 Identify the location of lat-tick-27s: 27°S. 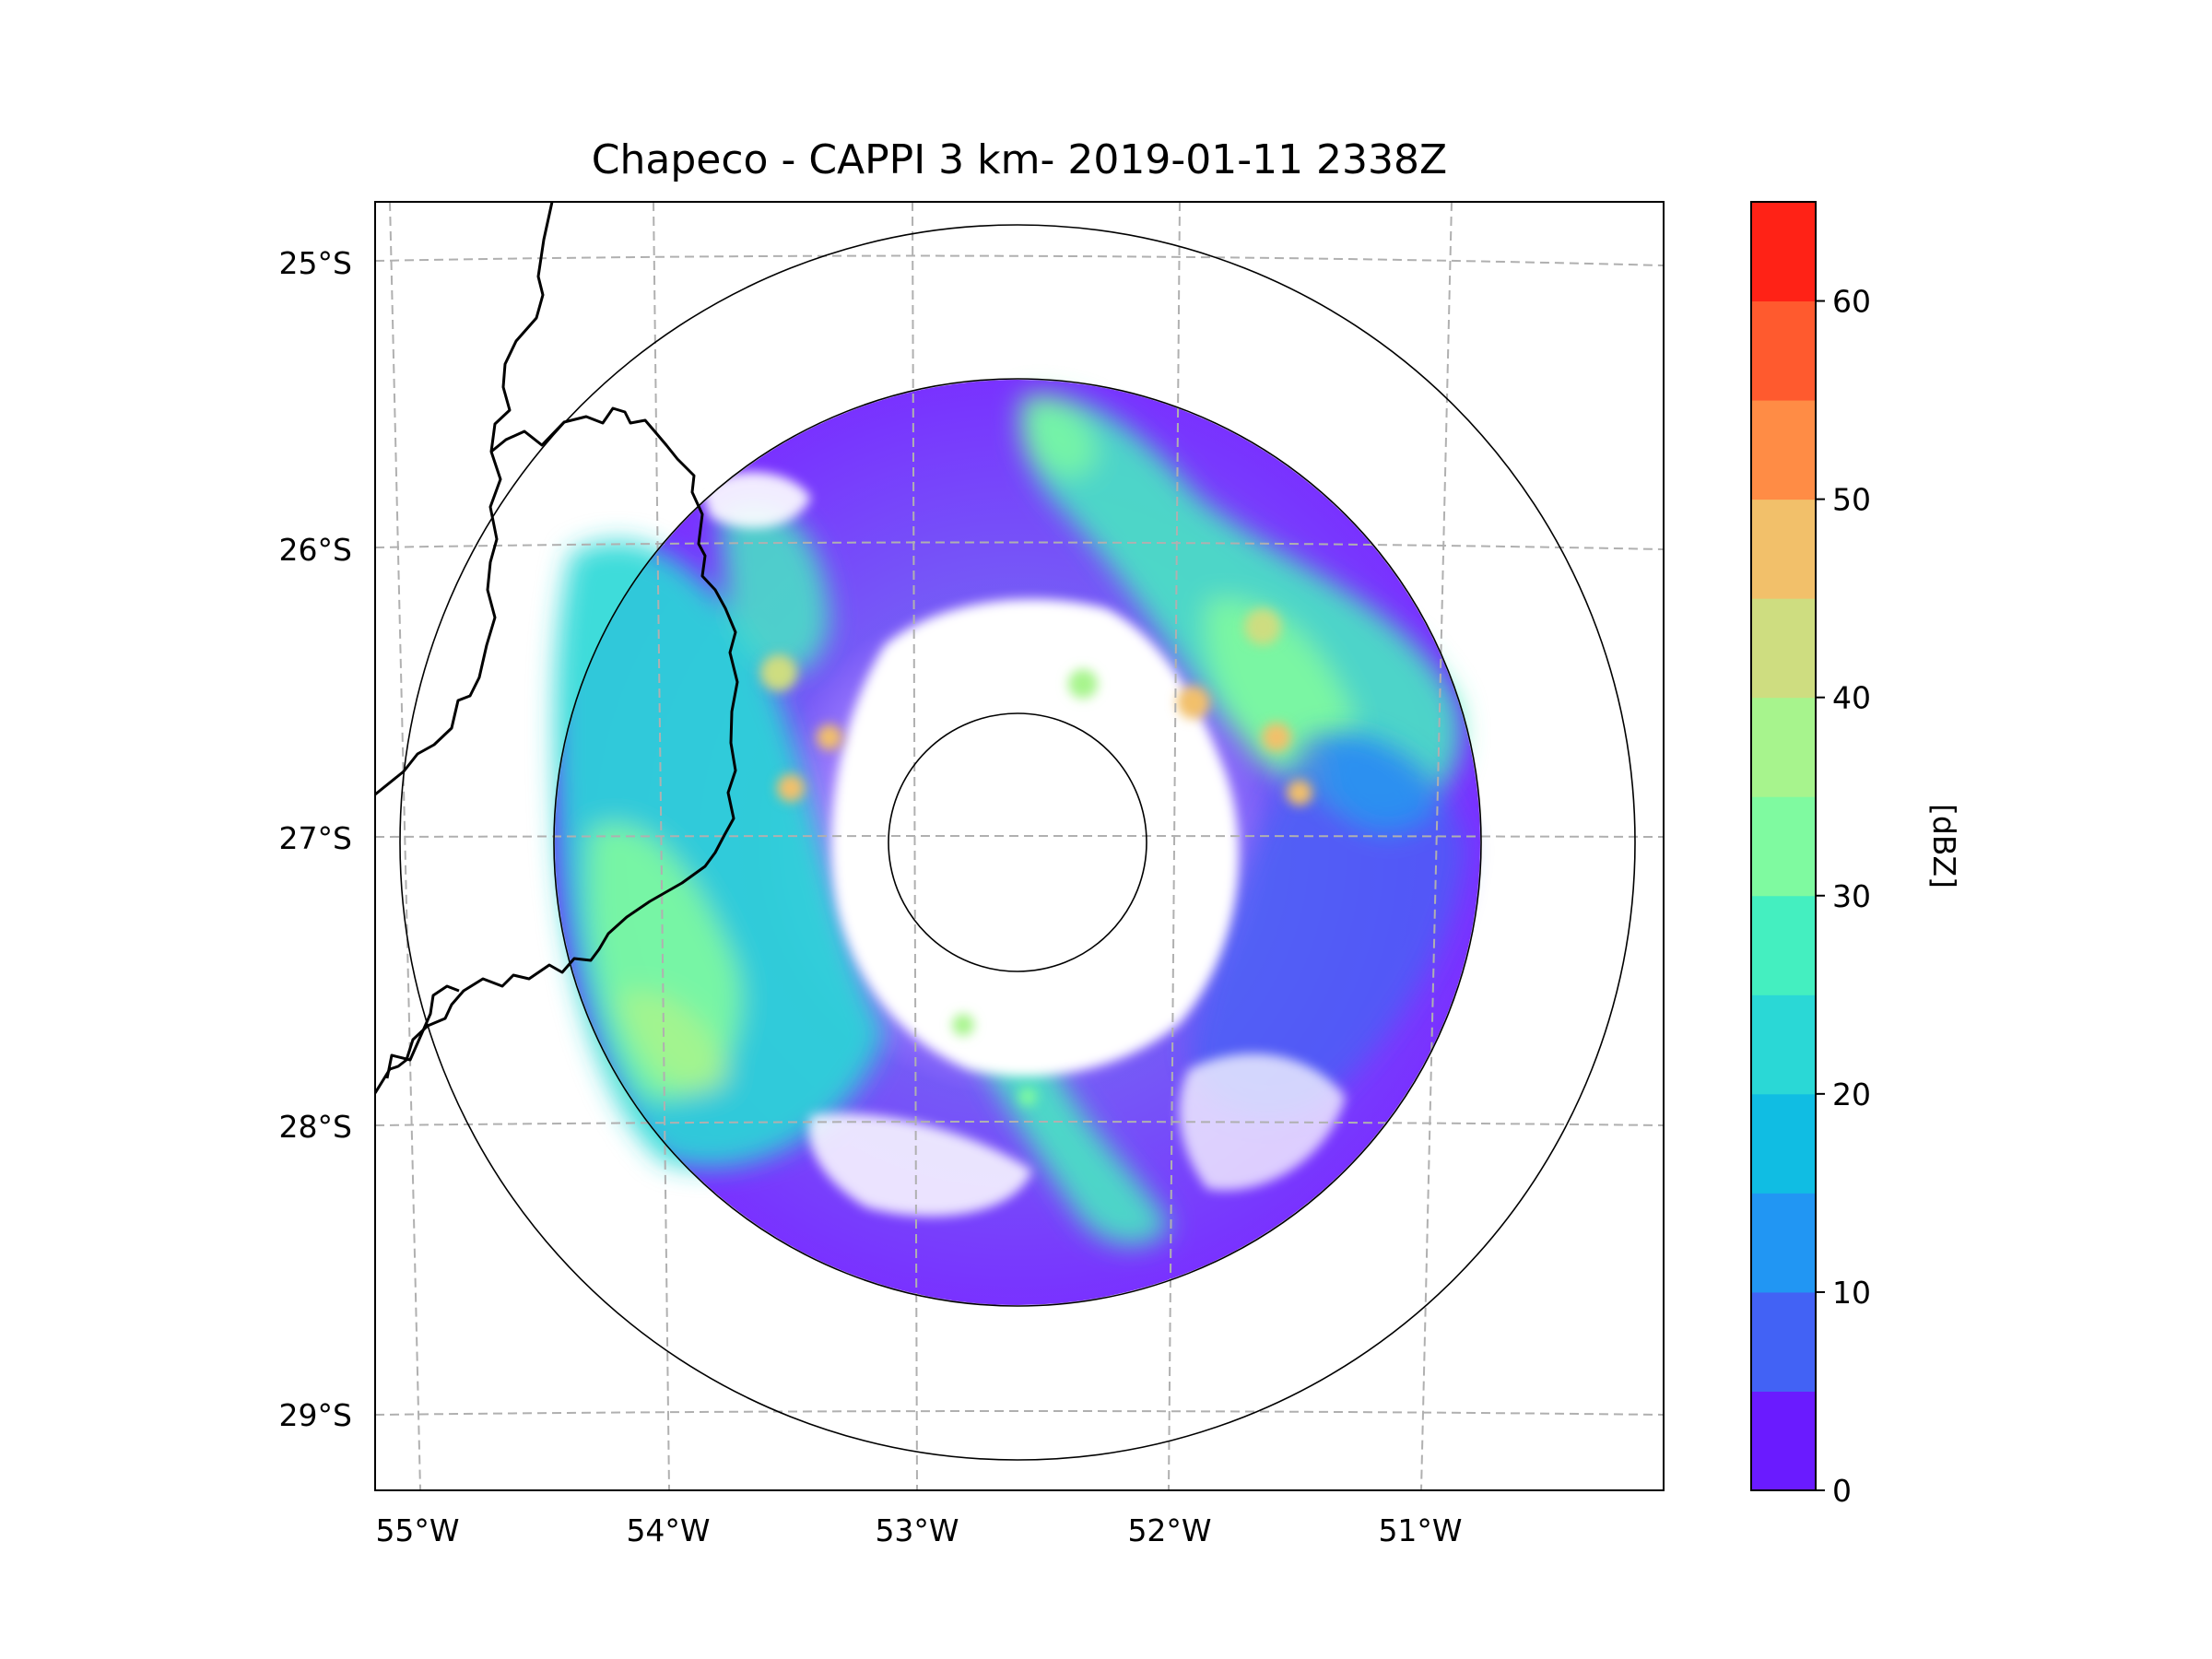
(315, 838).